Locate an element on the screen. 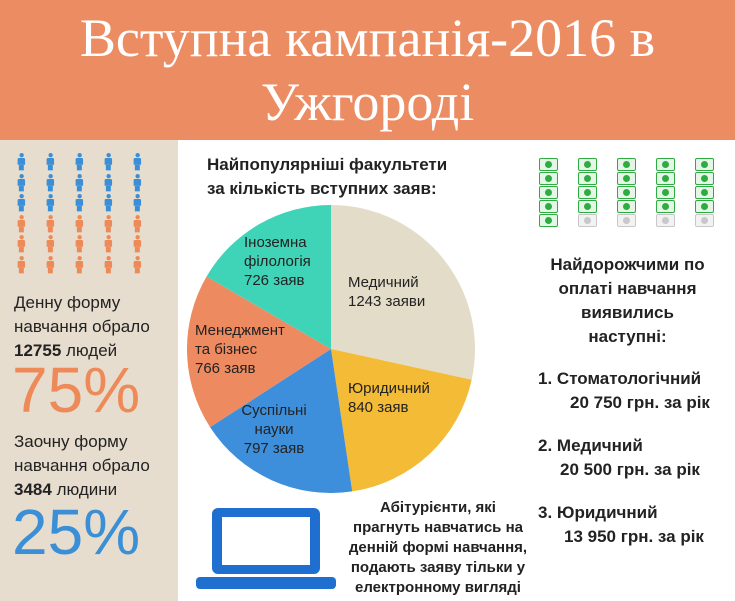 The height and width of the screenshot is (601, 735). cost-item-1-unit: грн. за рік is located at coordinates (668, 402).